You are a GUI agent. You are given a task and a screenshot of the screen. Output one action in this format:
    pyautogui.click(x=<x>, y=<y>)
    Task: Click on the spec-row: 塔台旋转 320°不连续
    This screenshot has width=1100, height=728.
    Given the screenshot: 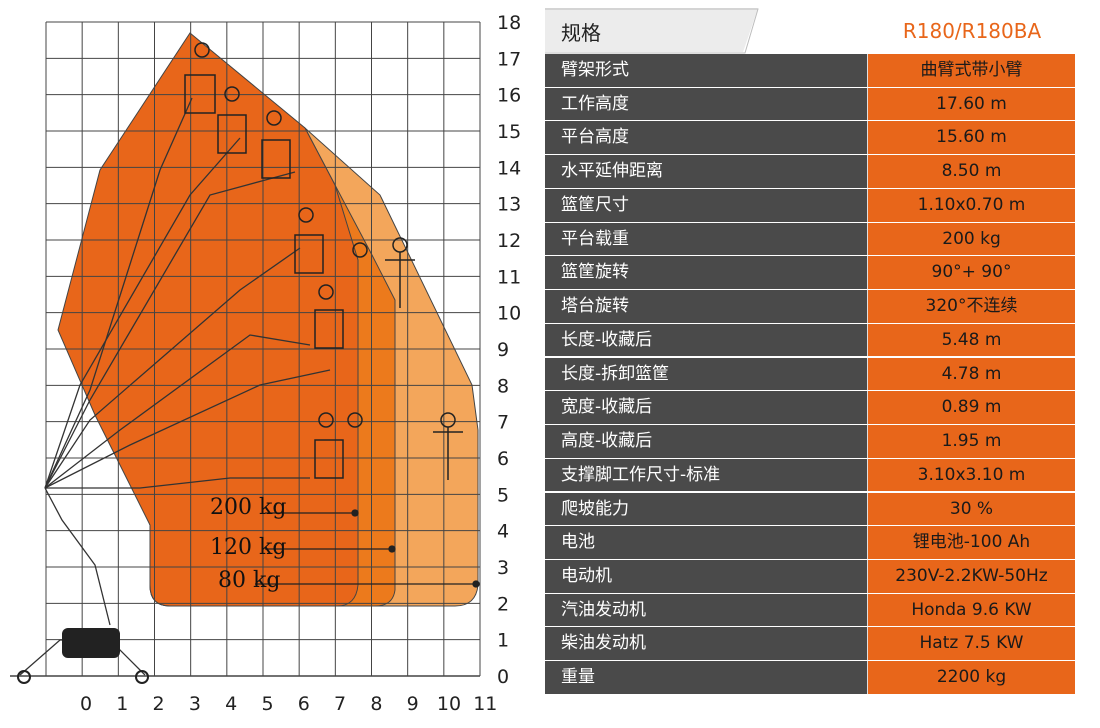 What is the action you would take?
    pyautogui.click(x=810, y=306)
    